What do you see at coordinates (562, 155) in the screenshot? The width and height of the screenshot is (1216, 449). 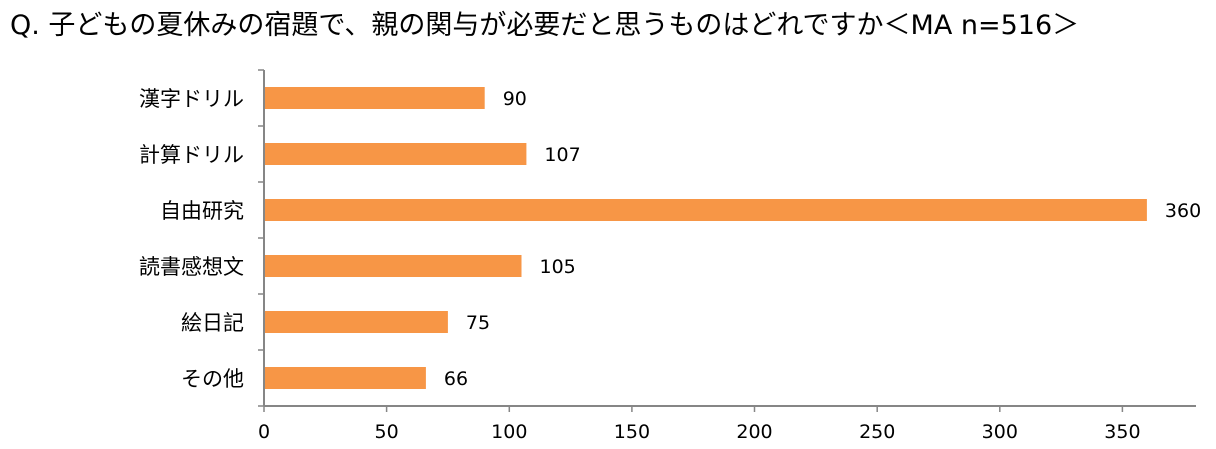 I see `data-label: 107` at bounding box center [562, 155].